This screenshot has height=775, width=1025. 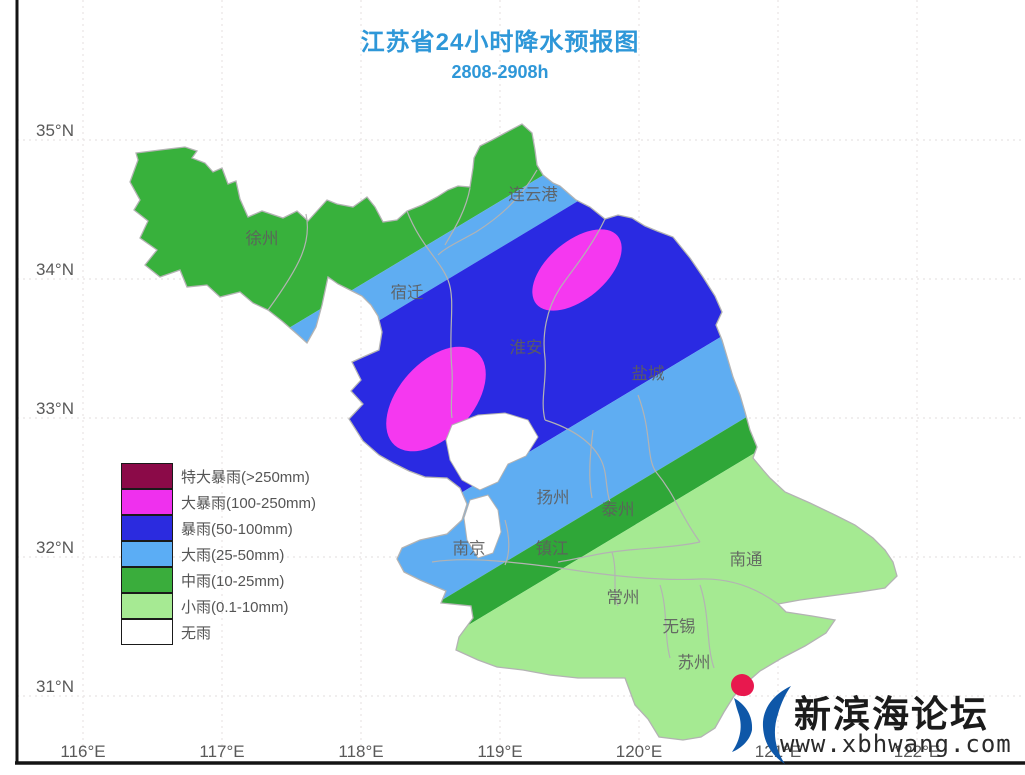 I want to click on lon-tick-label: 122°E, so click(x=917, y=751).